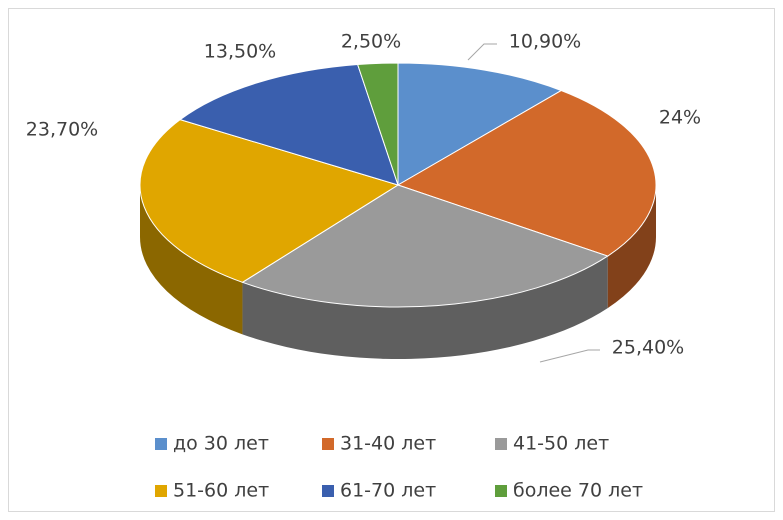 Image resolution: width=783 pixels, height=520 pixels. What do you see at coordinates (62, 130) in the screenshot?
I see `data-label: 23,70%` at bounding box center [62, 130].